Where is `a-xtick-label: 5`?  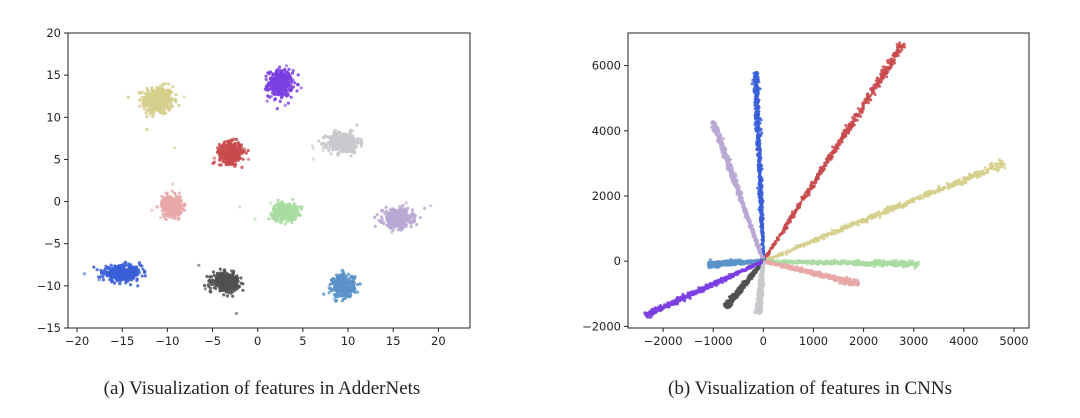
a-xtick-label: 5 is located at coordinates (302, 341).